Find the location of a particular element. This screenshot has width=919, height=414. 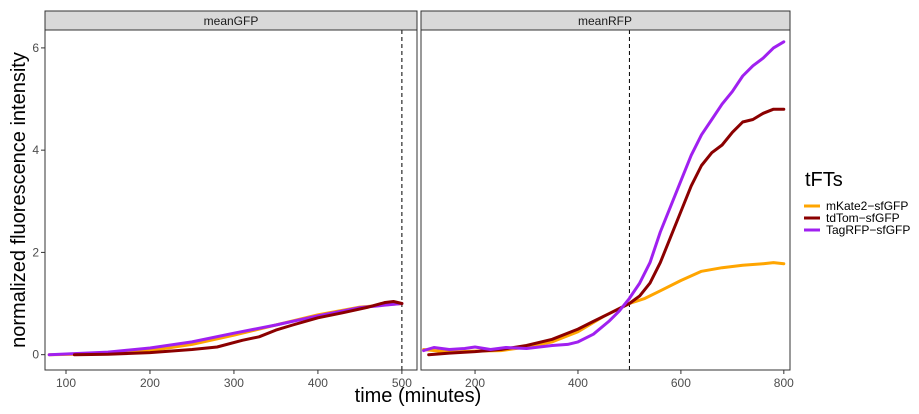

legend-label: mKate2−sfGFP is located at coordinates (867, 206).